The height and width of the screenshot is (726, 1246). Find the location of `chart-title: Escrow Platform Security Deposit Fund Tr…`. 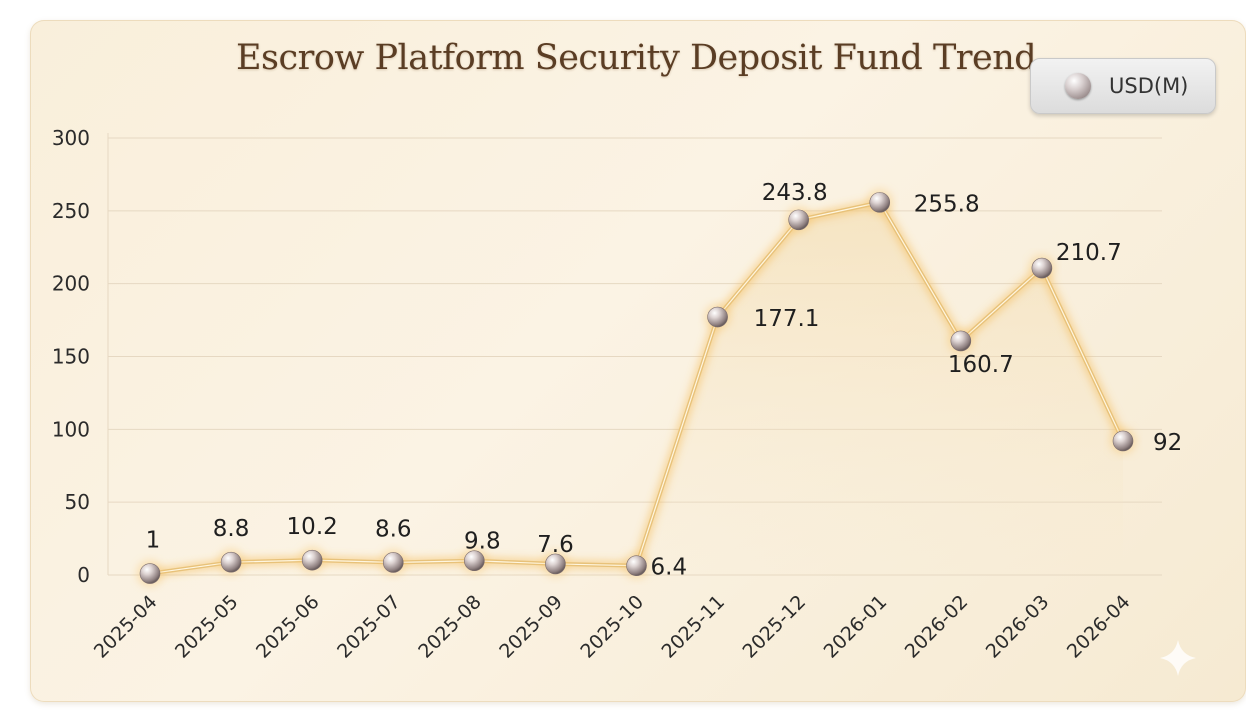

chart-title: Escrow Platform Security Deposit Fund Tr… is located at coordinates (636, 58).